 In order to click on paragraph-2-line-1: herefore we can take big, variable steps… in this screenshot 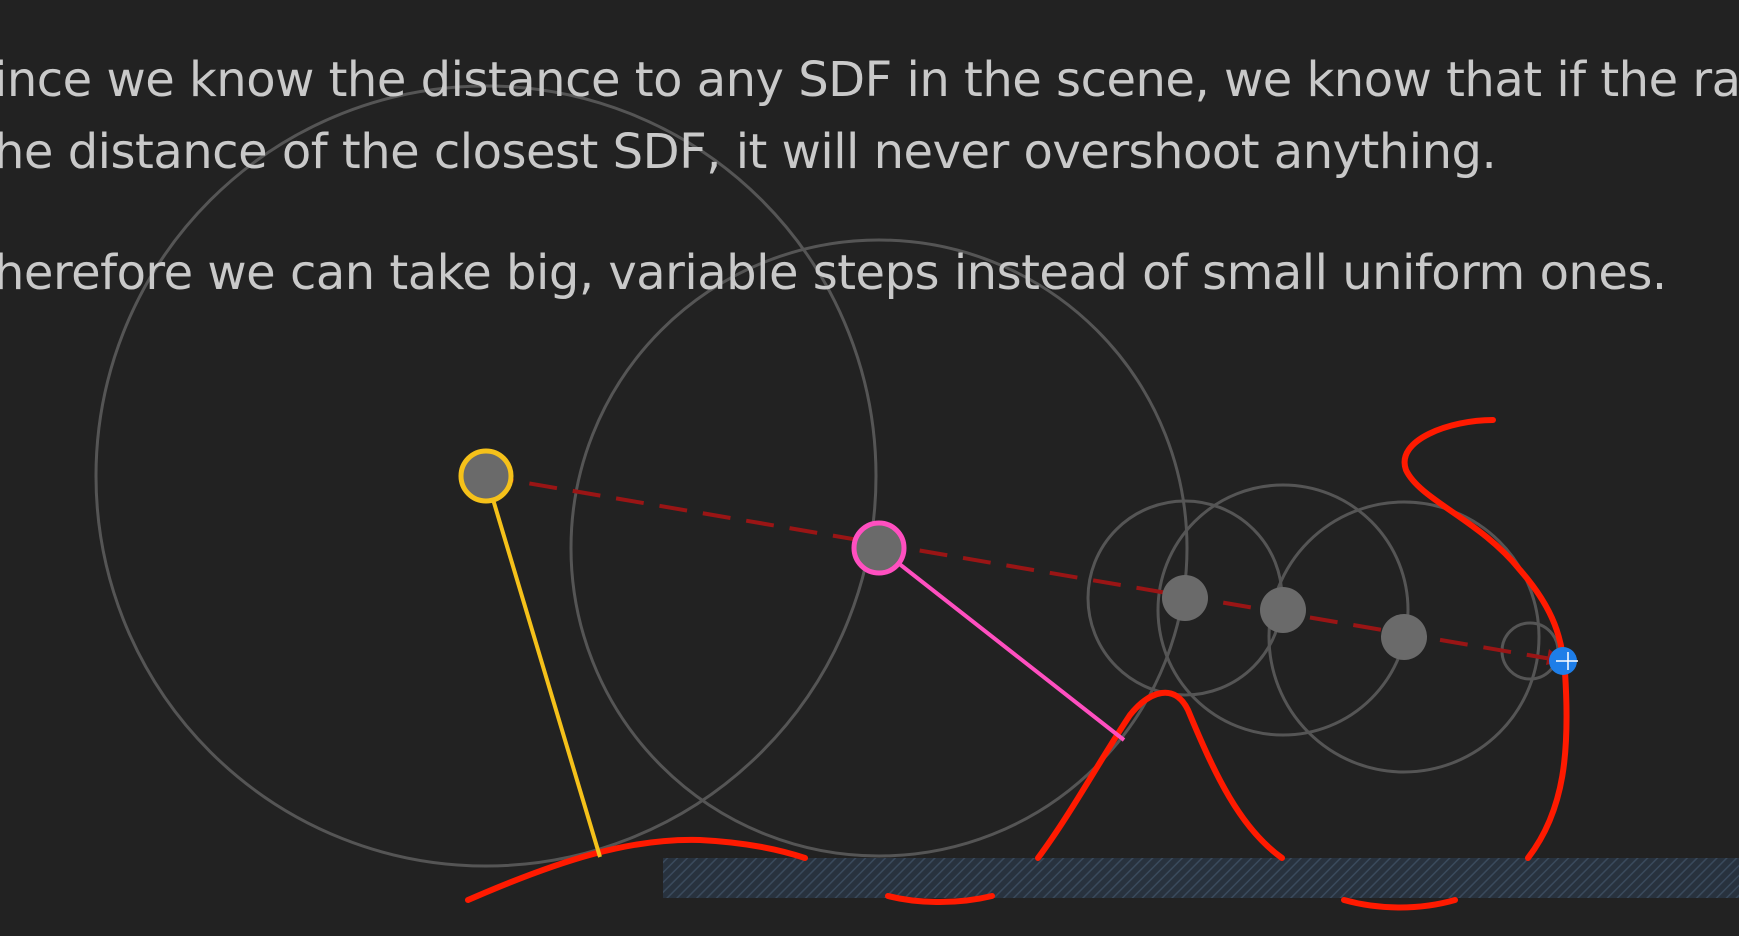, I will do `click(833, 273)`.